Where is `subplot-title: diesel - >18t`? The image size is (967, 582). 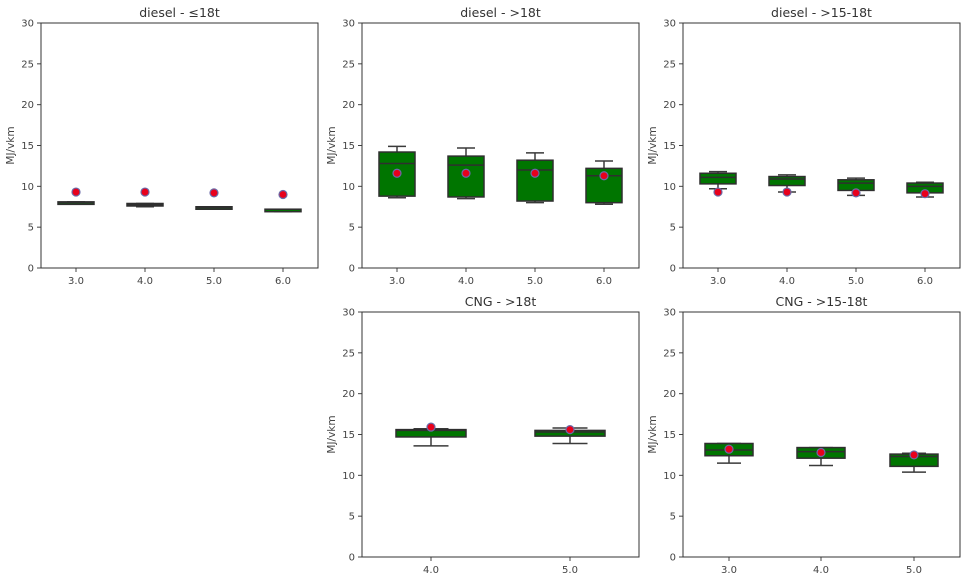 subplot-title: diesel - >18t is located at coordinates (500, 12).